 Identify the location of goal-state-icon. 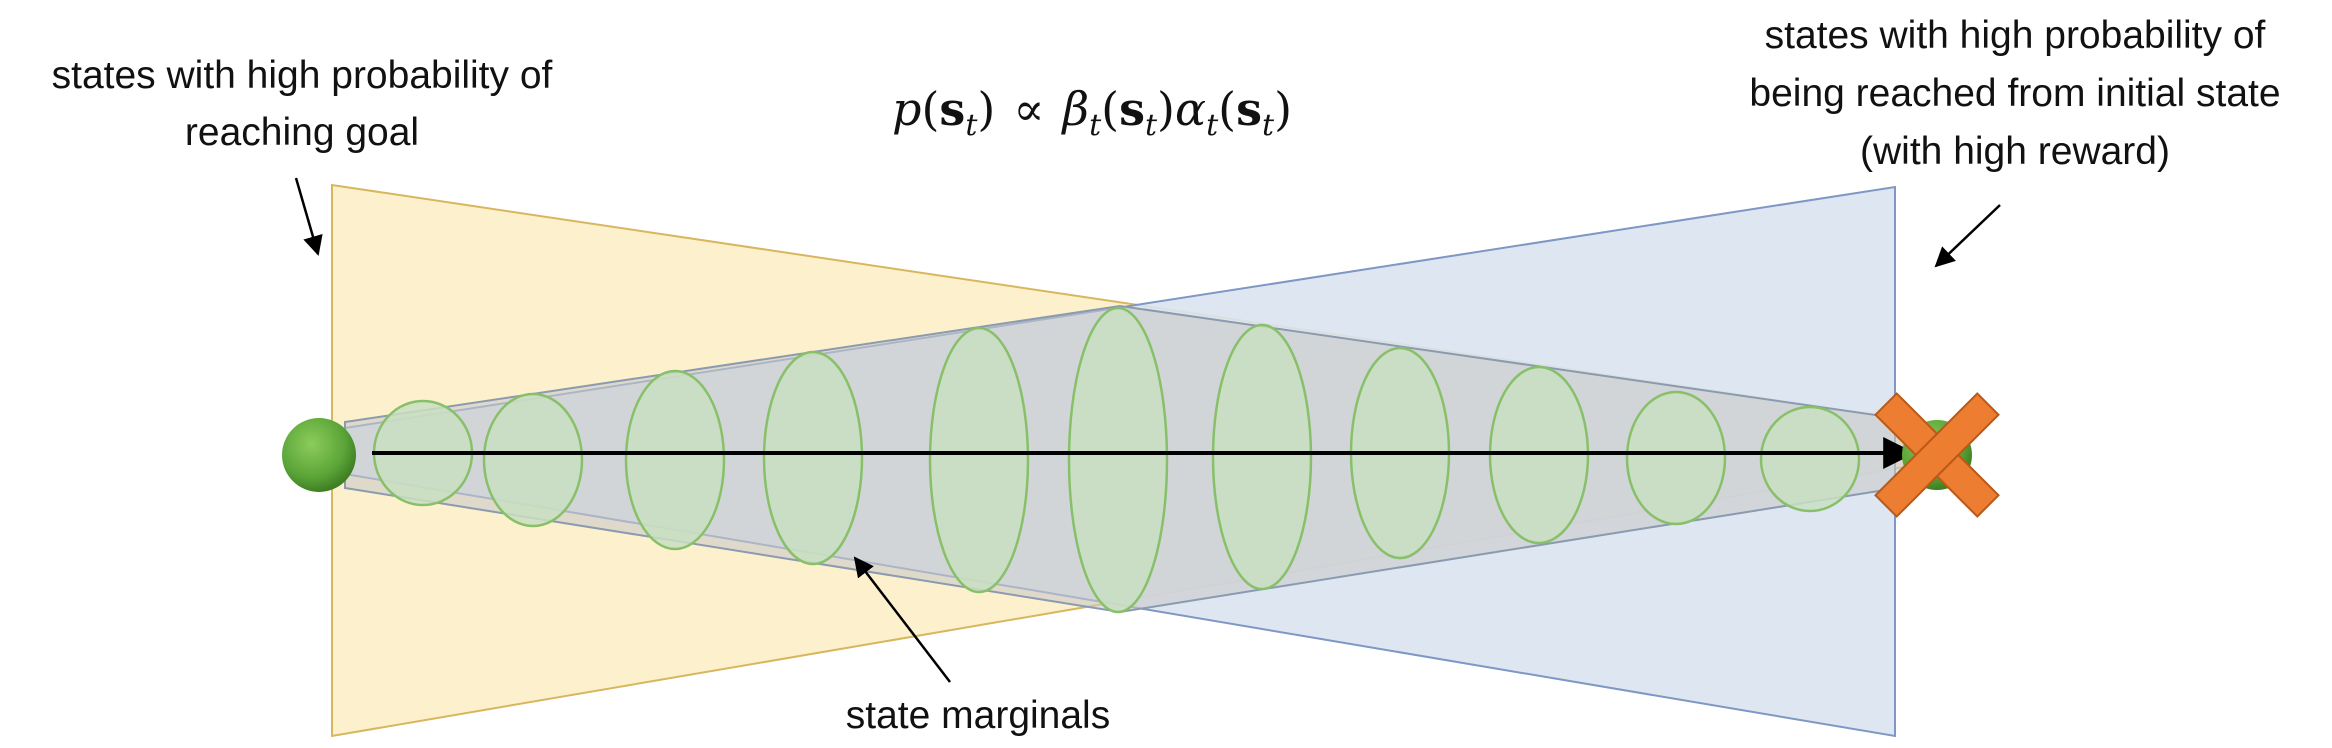
(1937, 455).